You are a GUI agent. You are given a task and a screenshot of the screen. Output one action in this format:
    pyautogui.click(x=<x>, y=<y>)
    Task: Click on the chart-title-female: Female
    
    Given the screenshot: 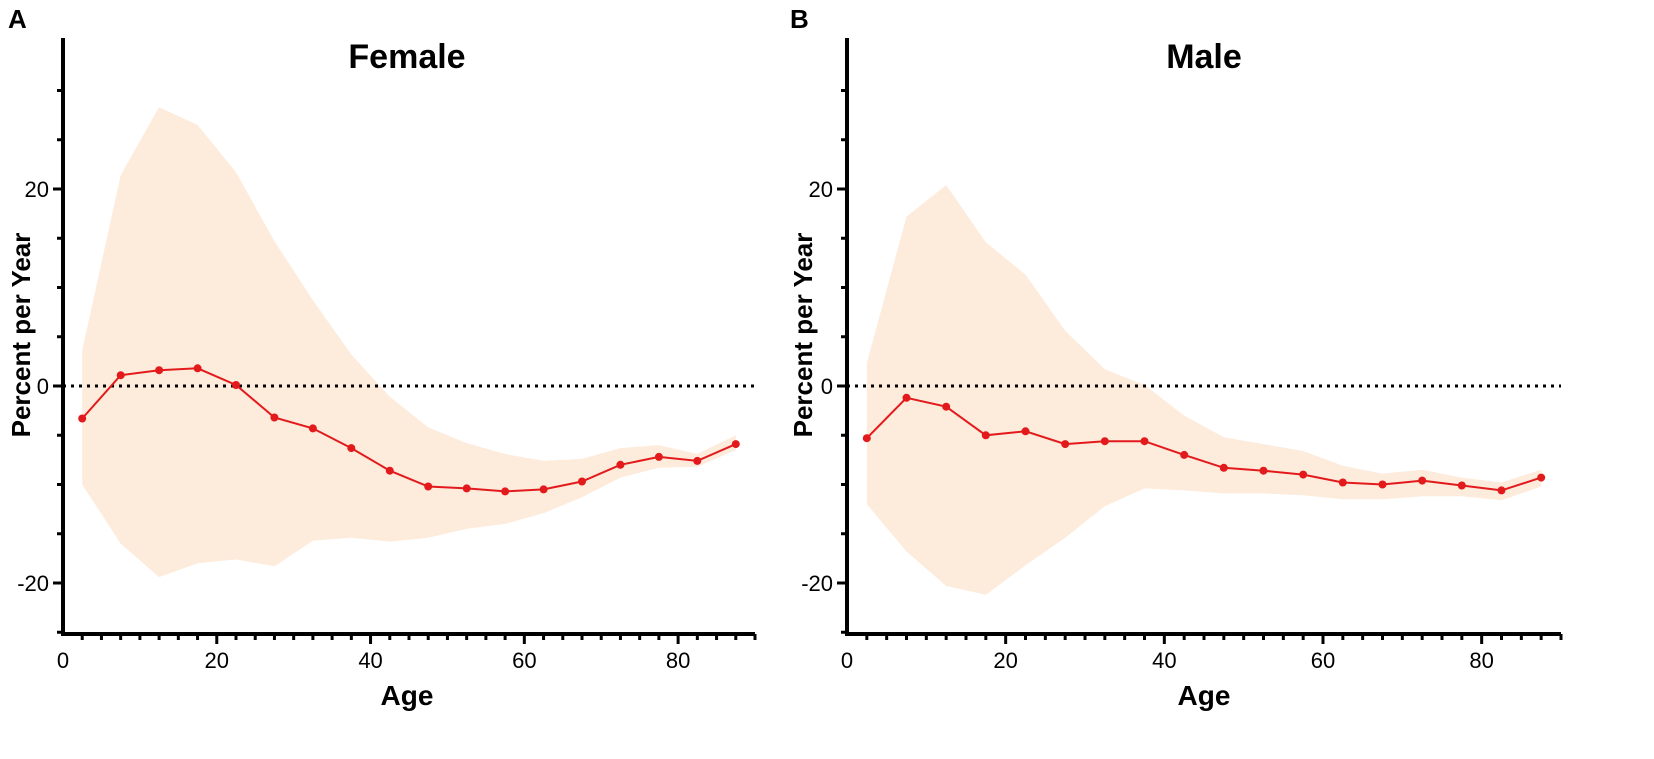 What is the action you would take?
    pyautogui.click(x=406, y=57)
    